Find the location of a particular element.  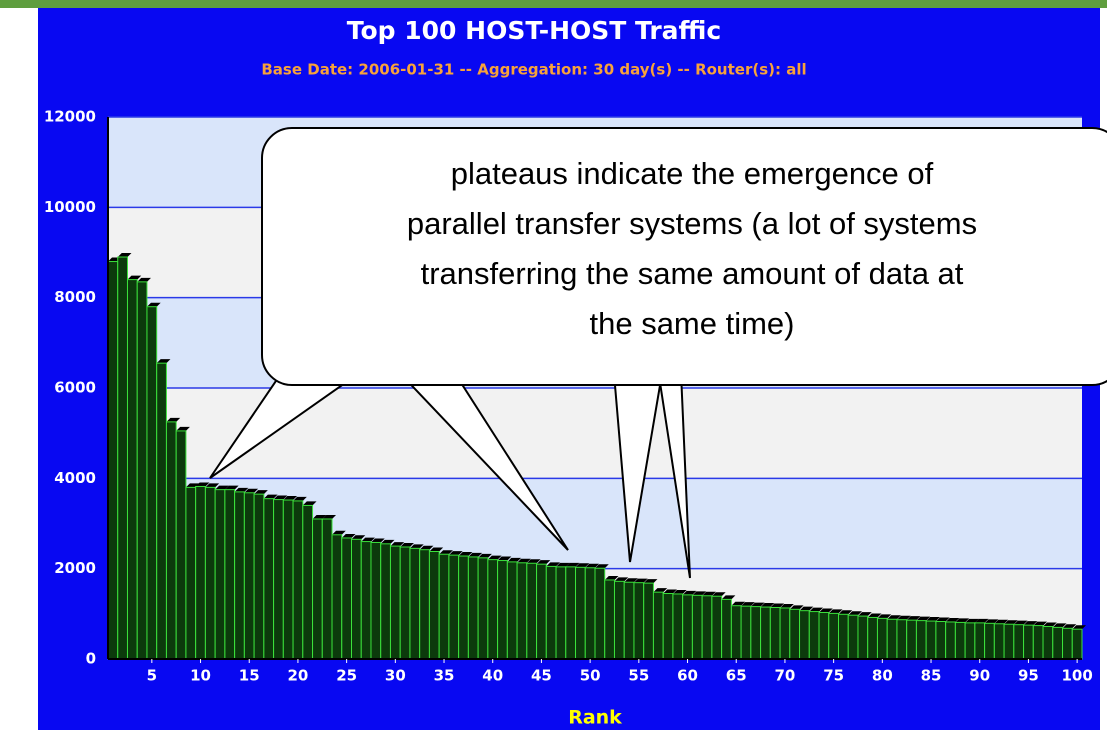

y-tick-label: 0 is located at coordinates (91, 659).